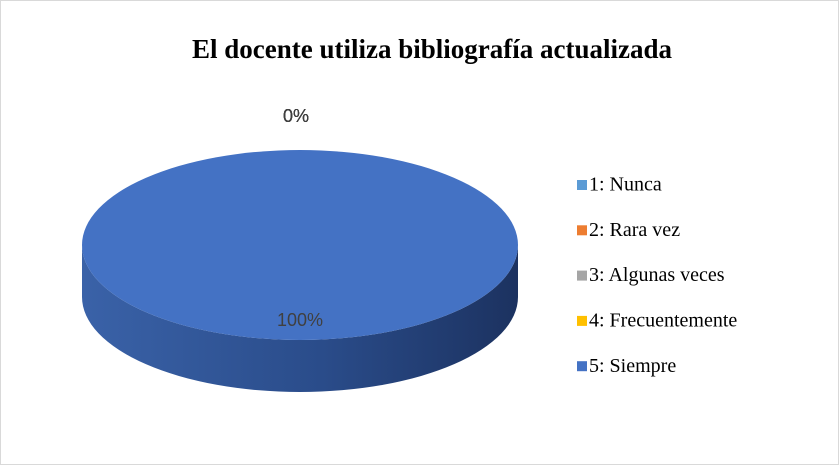 This screenshot has width=840, height=466. Describe the element at coordinates (657, 275) in the screenshot. I see `legend-label: 3: Algunas veces` at that location.